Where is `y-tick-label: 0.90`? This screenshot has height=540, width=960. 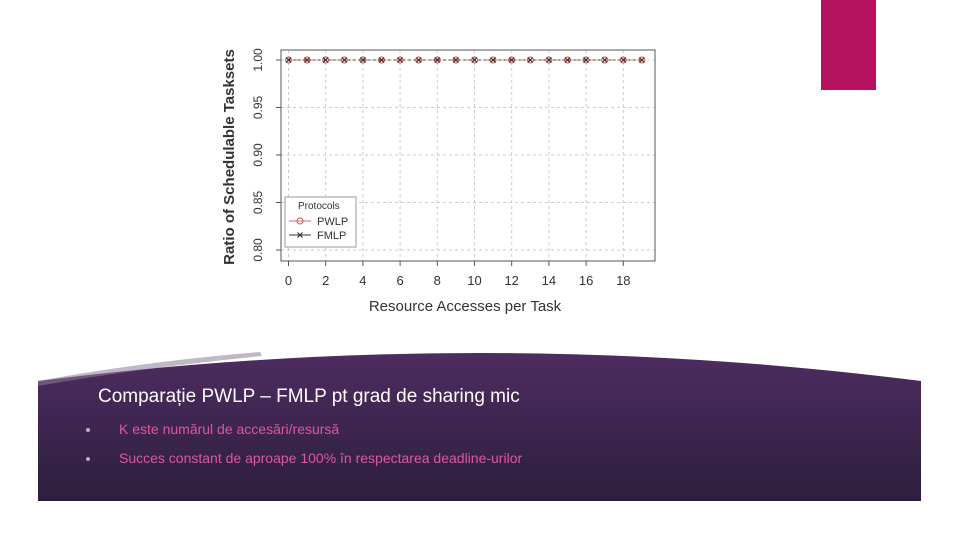
y-tick-label: 0.90 is located at coordinates (258, 155).